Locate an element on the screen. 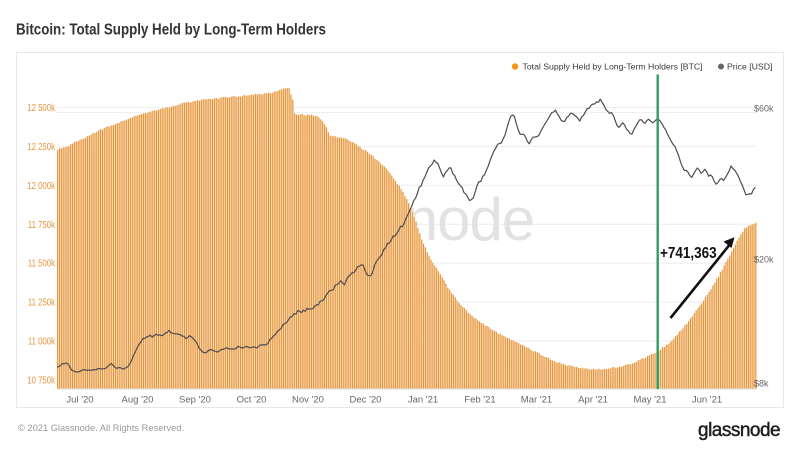  svg-text: May '21 is located at coordinates (650, 400).